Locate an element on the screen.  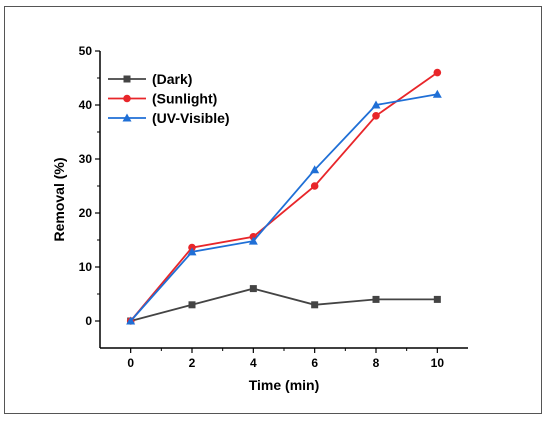
x-tick-label: 2 is located at coordinates (192, 363).